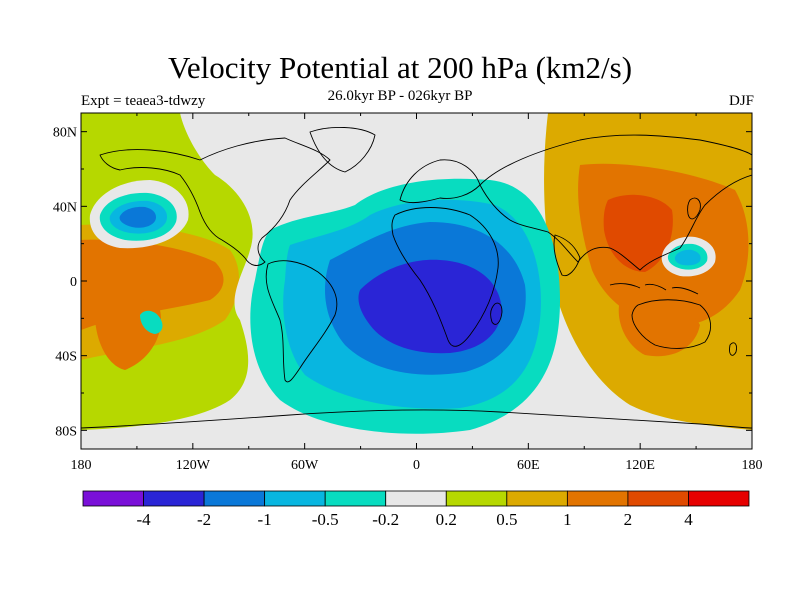 The image size is (800, 600). What do you see at coordinates (416, 509) in the screenshot?
I see `colorbar: -4 -2 -1 -0.5 -0.2 0.2 0.5 1 2 4` at bounding box center [416, 509].